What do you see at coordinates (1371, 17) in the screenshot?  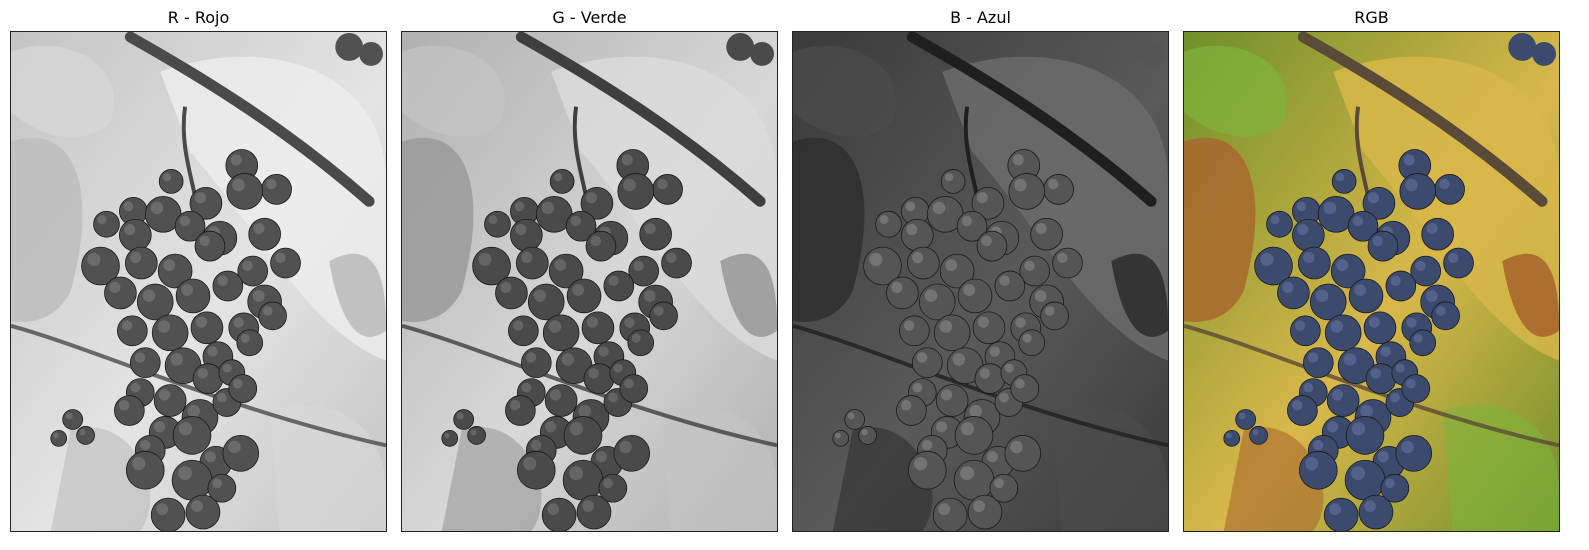 I see `panel-title: RGB` at bounding box center [1371, 17].